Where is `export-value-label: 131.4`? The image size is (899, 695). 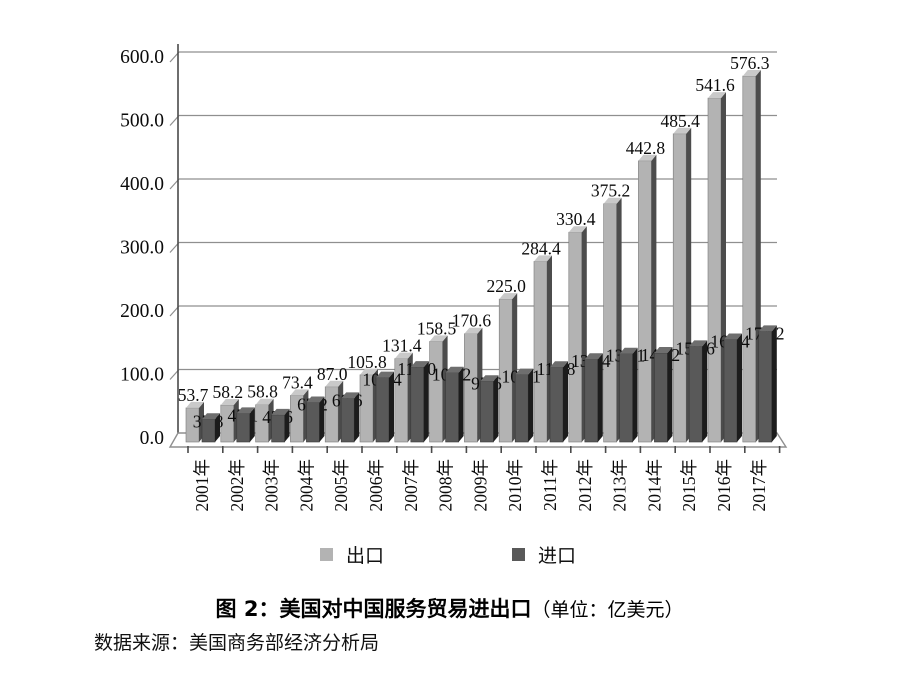
export-value-label: 131.4 is located at coordinates (402, 346).